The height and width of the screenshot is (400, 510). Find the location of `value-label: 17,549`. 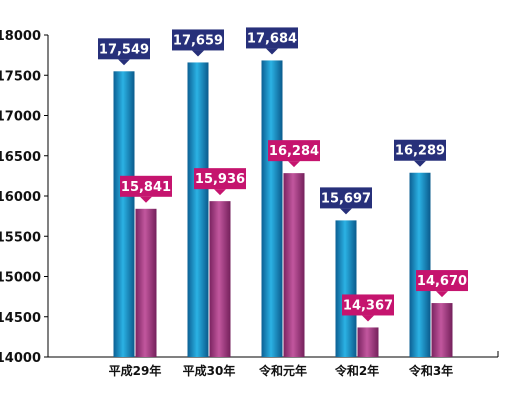

value-label: 17,549 is located at coordinates (124, 52).